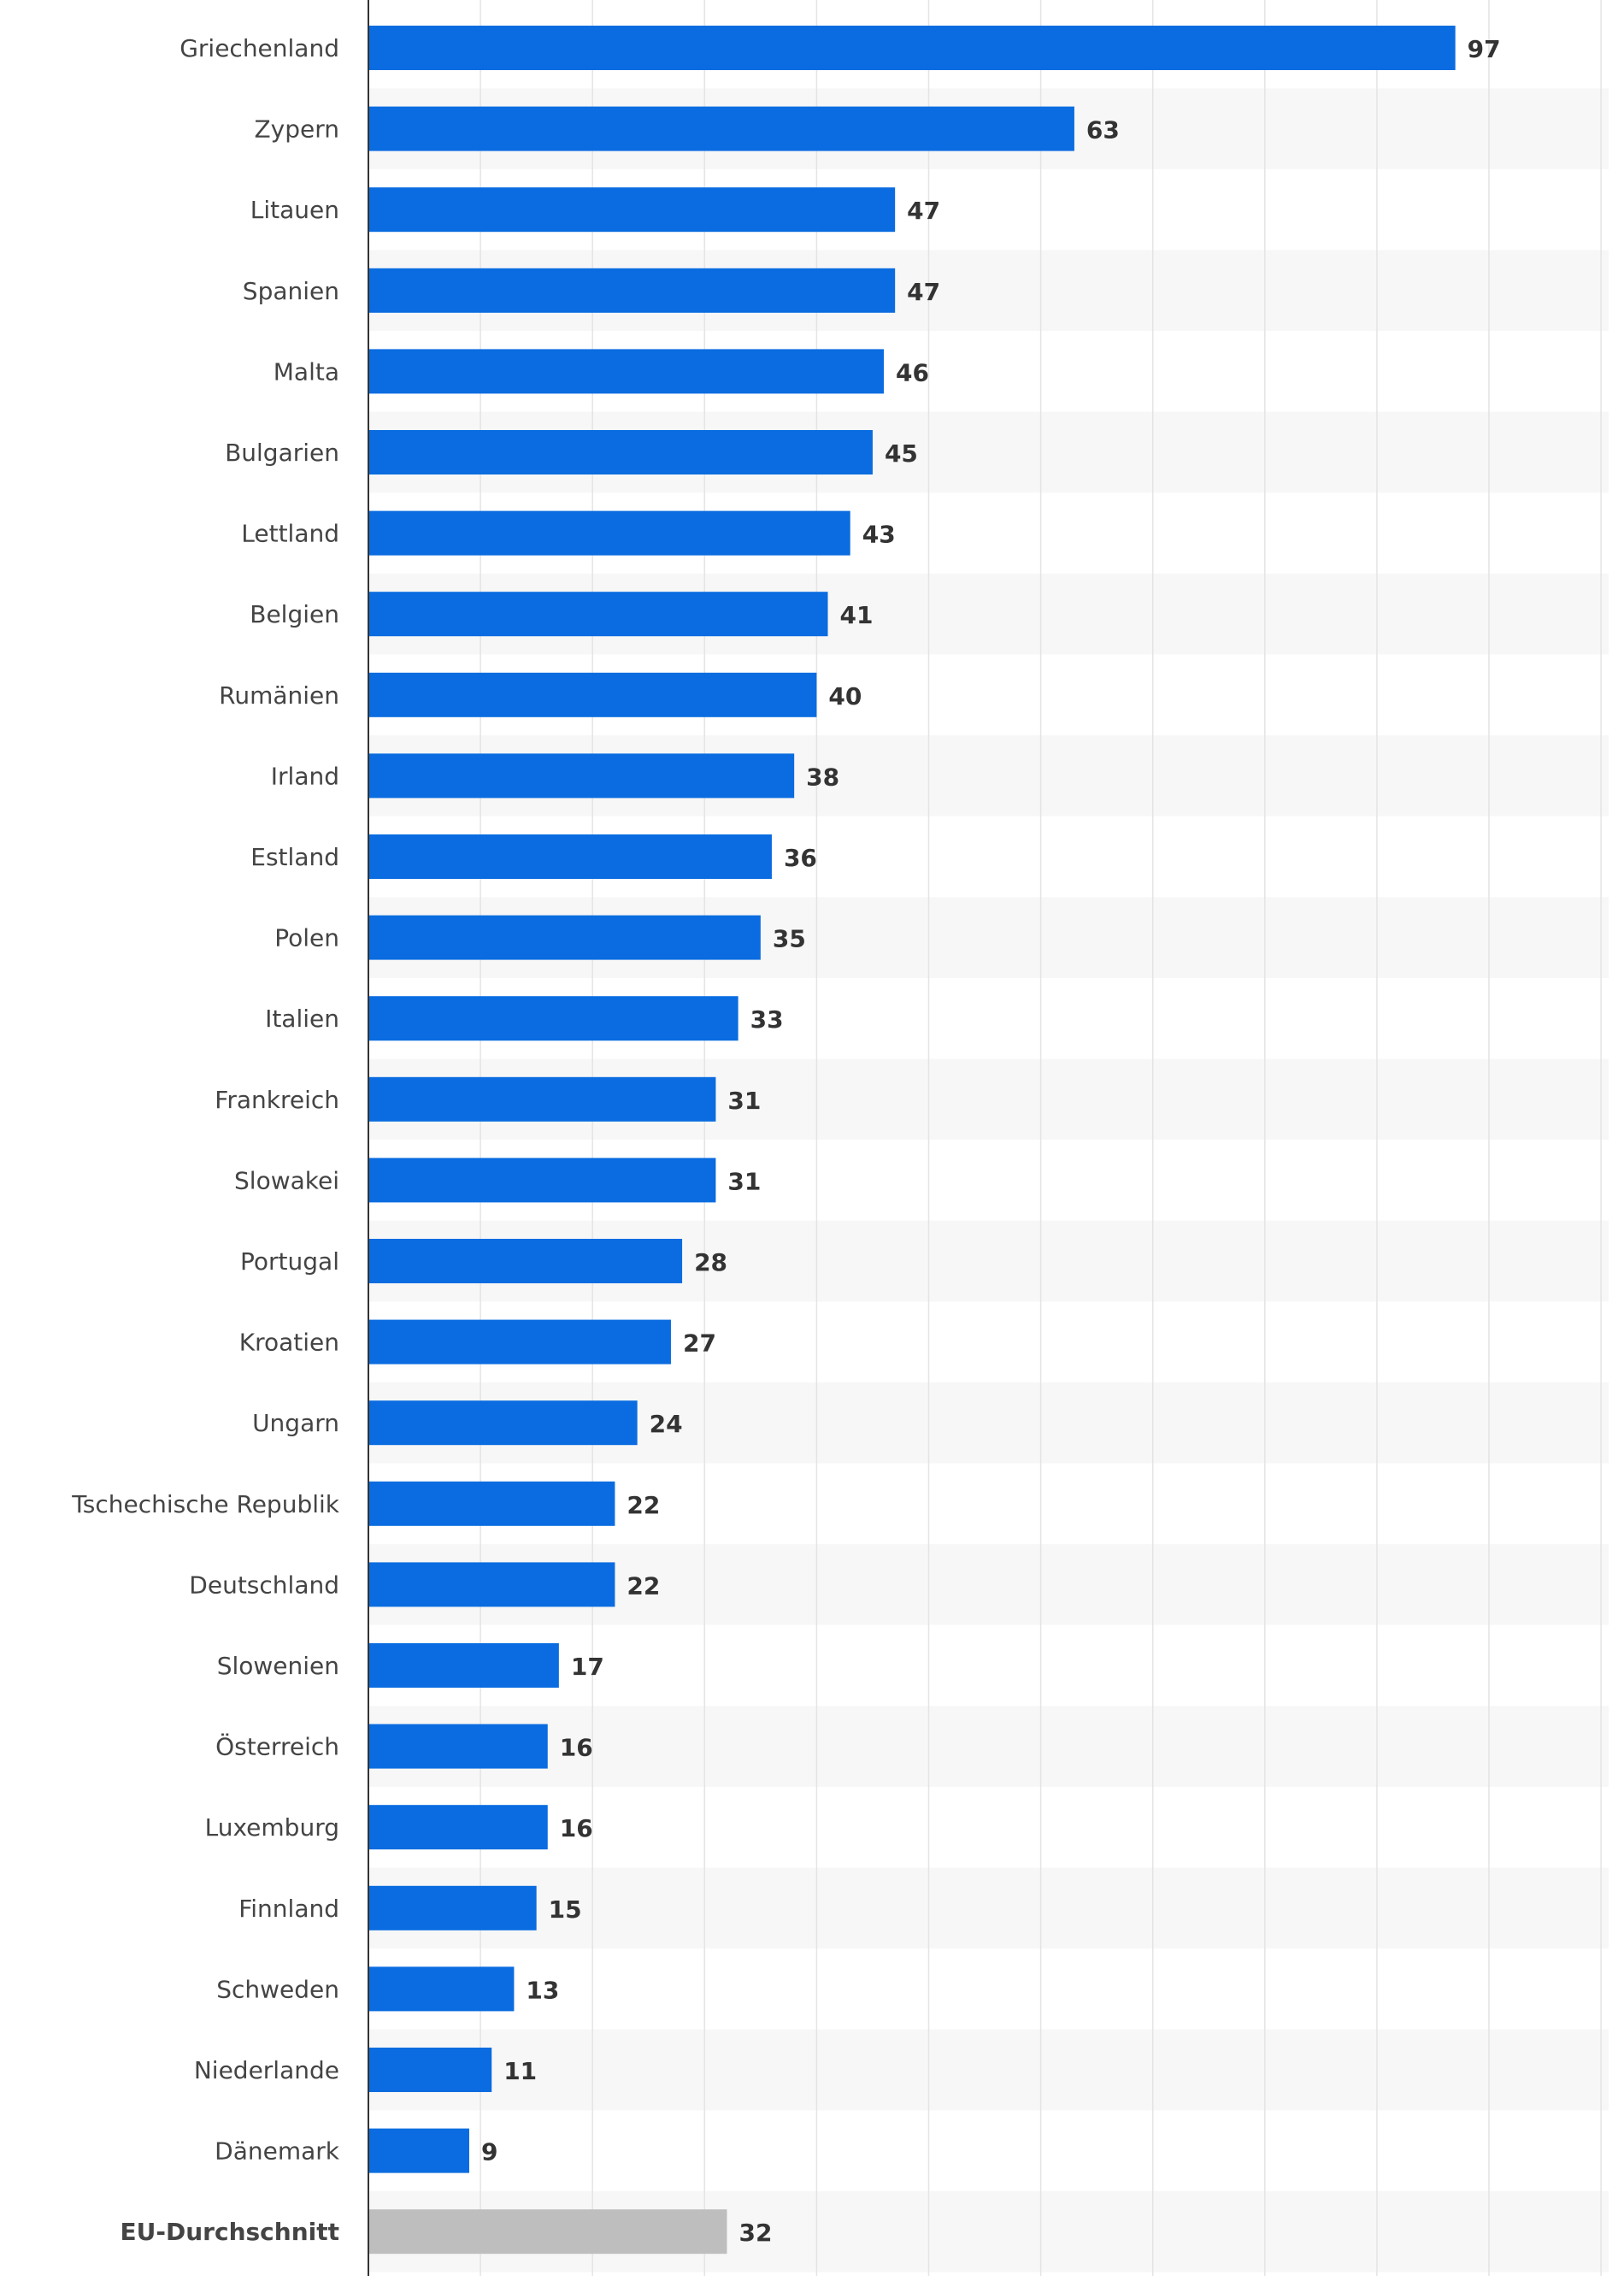  Describe the element at coordinates (277, 1100) in the screenshot. I see `category-label: Frankreich` at that location.